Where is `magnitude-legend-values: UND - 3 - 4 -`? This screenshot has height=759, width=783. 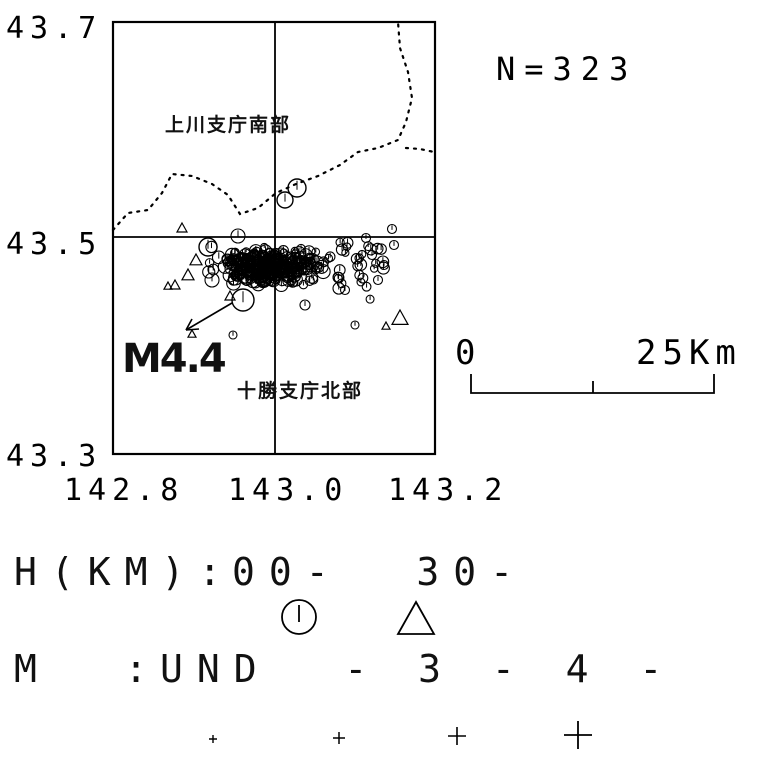 magnitude-legend-values: UND - 3 - 4 - is located at coordinates (418, 669).